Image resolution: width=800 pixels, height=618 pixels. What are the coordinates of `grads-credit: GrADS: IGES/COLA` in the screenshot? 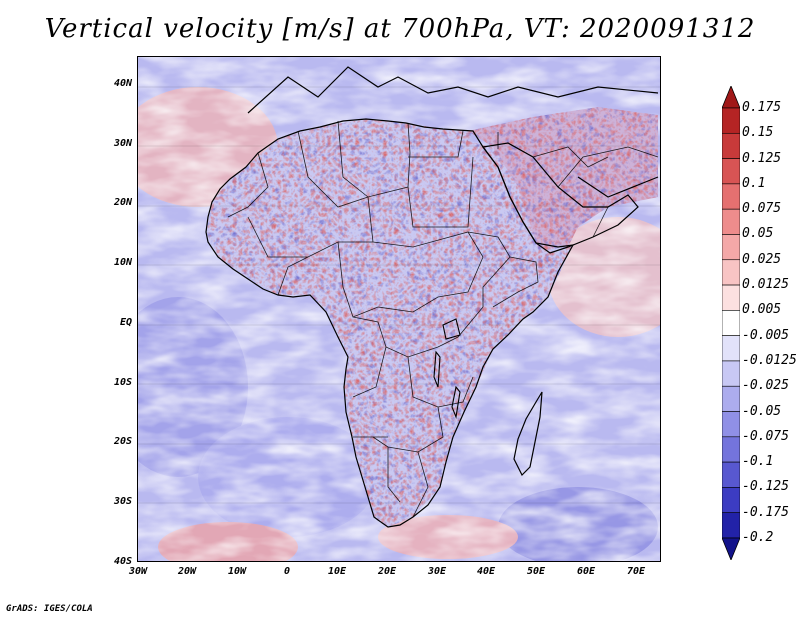 It's located at (49, 609).